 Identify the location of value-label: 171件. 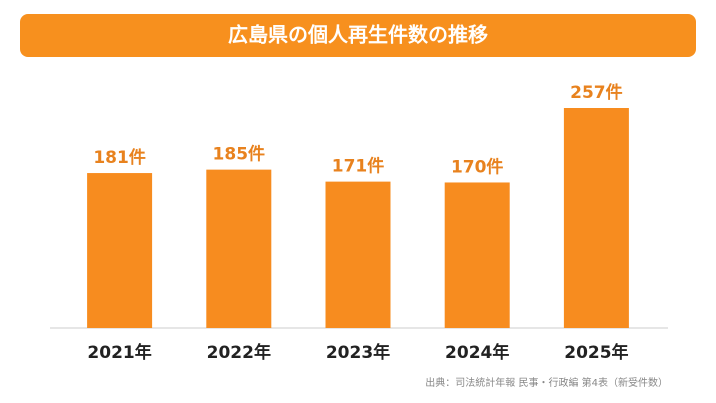
(358, 166).